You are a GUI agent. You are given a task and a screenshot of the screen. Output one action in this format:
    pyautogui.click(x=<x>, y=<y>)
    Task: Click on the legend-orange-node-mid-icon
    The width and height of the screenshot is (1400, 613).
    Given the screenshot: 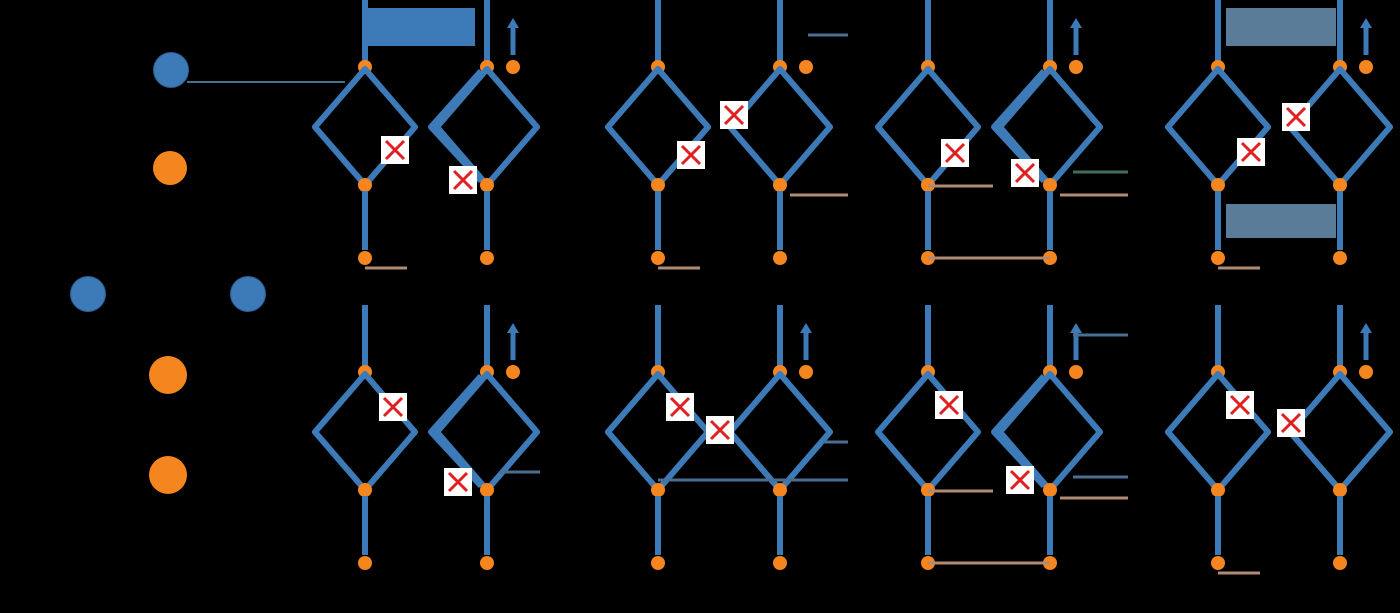 What is the action you would take?
    pyautogui.click(x=168, y=375)
    